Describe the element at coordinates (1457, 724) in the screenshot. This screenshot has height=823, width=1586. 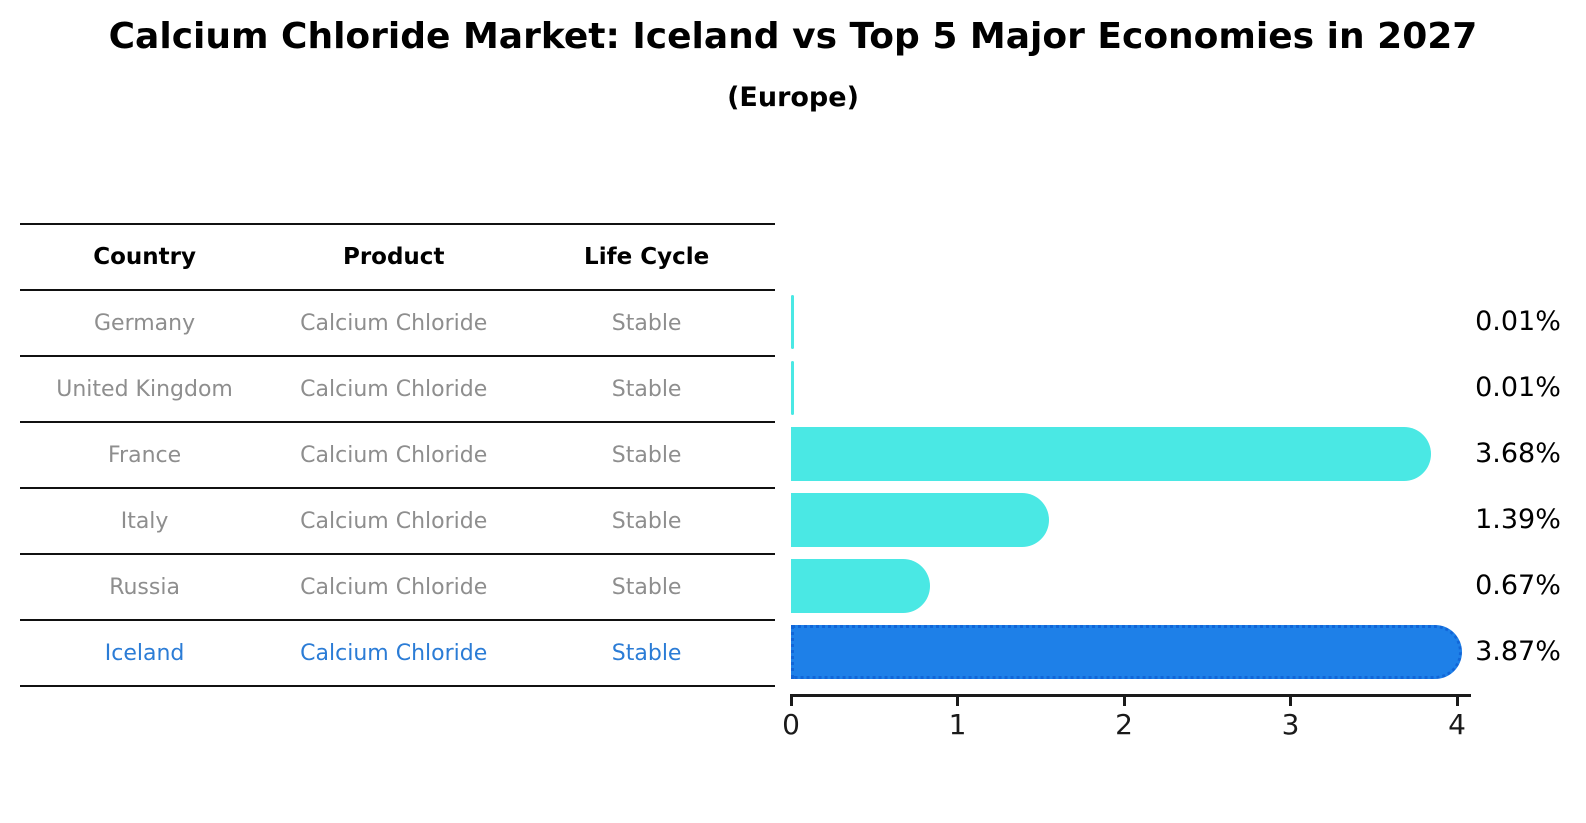
I see `x-tick-label: 4` at that location.